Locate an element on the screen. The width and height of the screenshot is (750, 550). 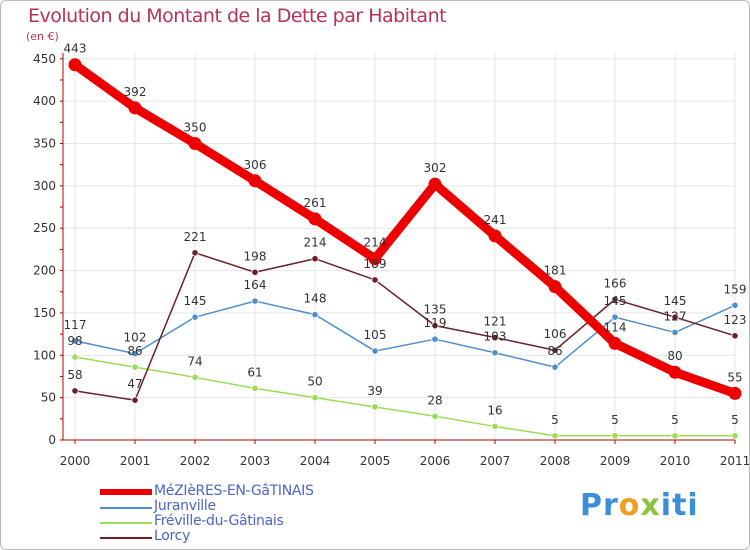
x-tick-label: 2007 is located at coordinates (495, 461).